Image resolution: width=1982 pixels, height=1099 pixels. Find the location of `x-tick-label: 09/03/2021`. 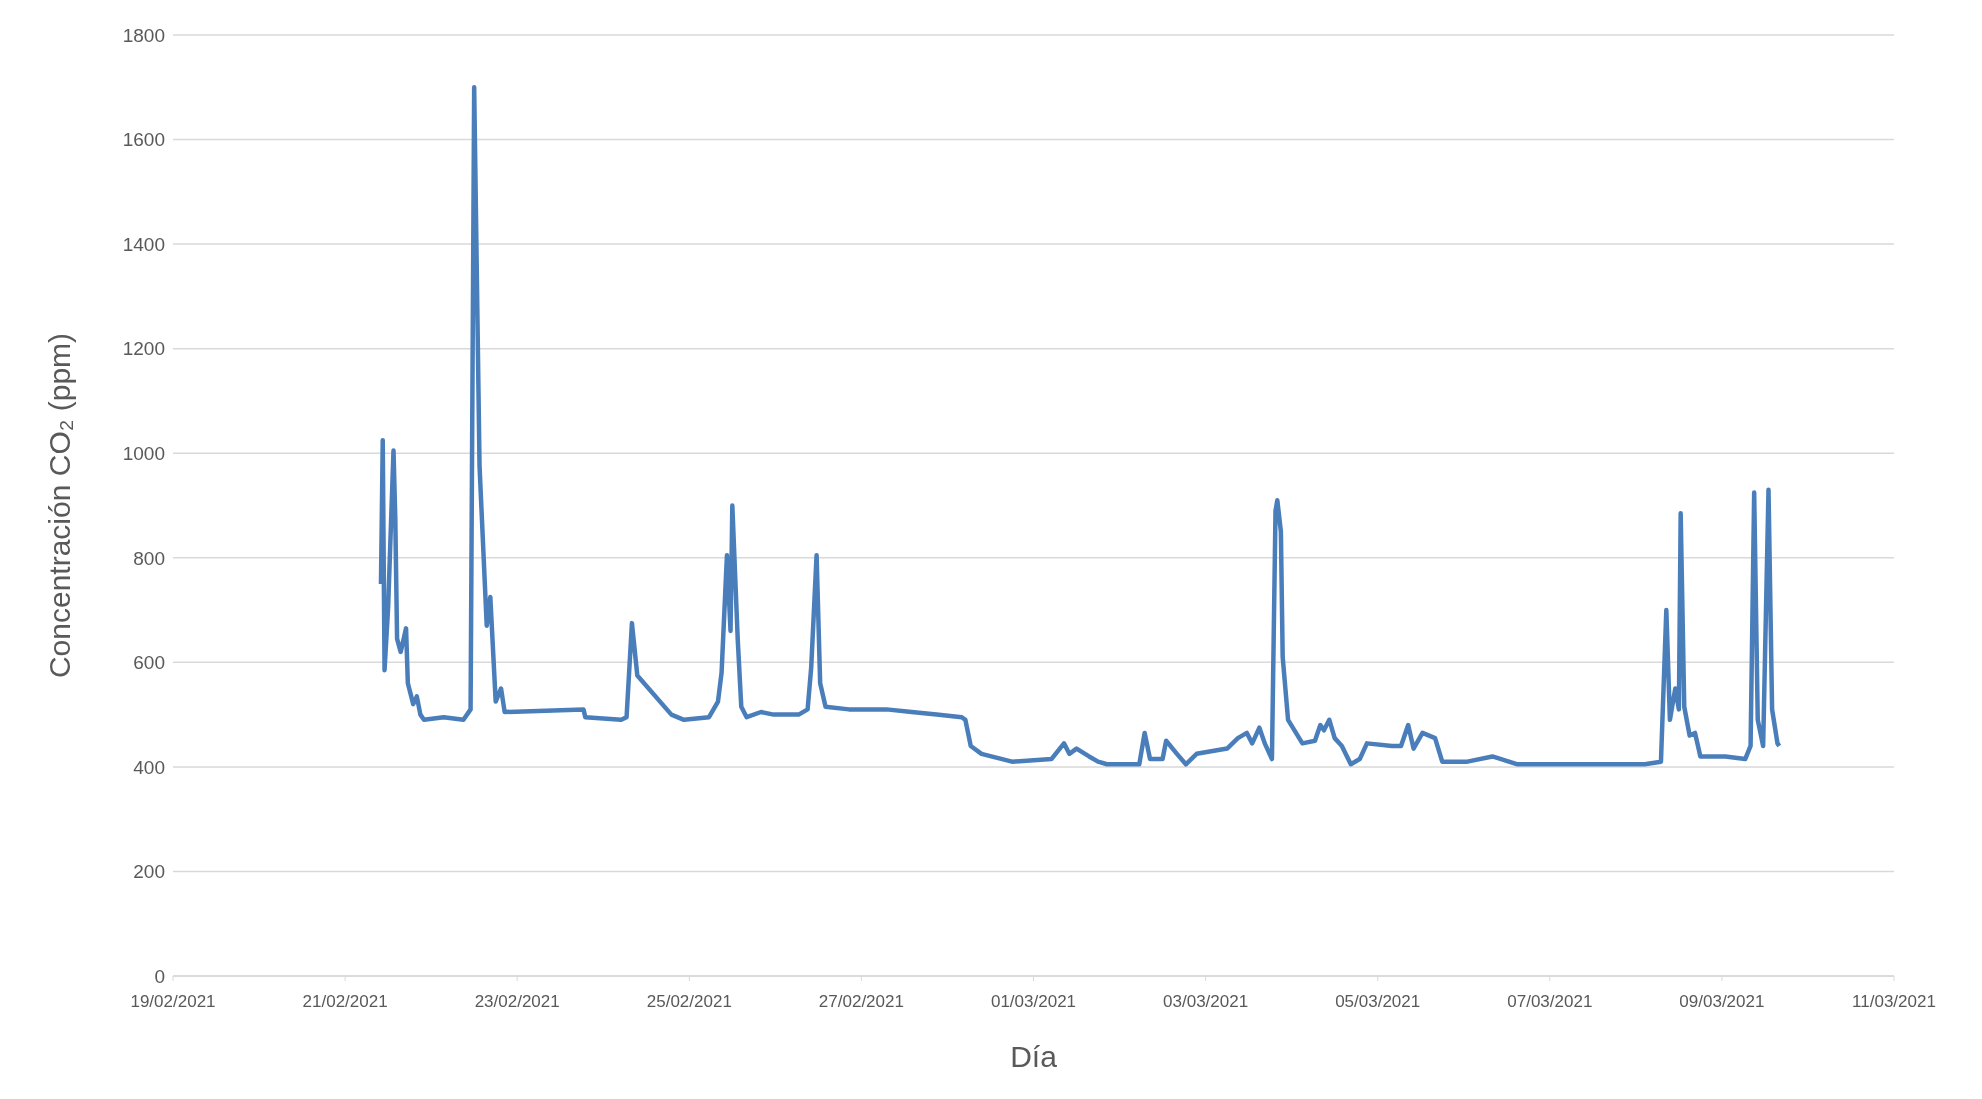

x-tick-label: 09/03/2021 is located at coordinates (1722, 1002).